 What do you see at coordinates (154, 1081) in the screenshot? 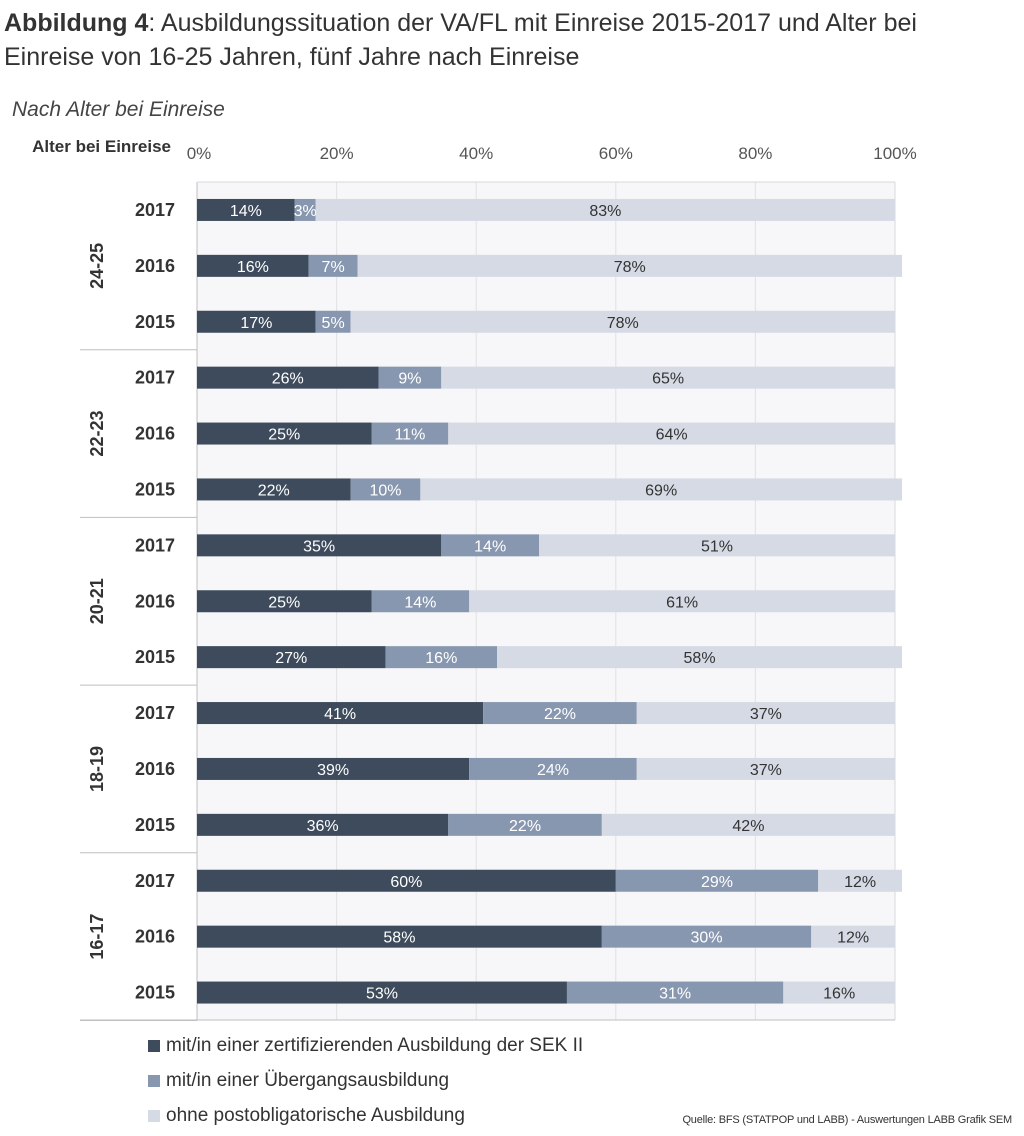
I see `legend-swatch-uebergang` at bounding box center [154, 1081].